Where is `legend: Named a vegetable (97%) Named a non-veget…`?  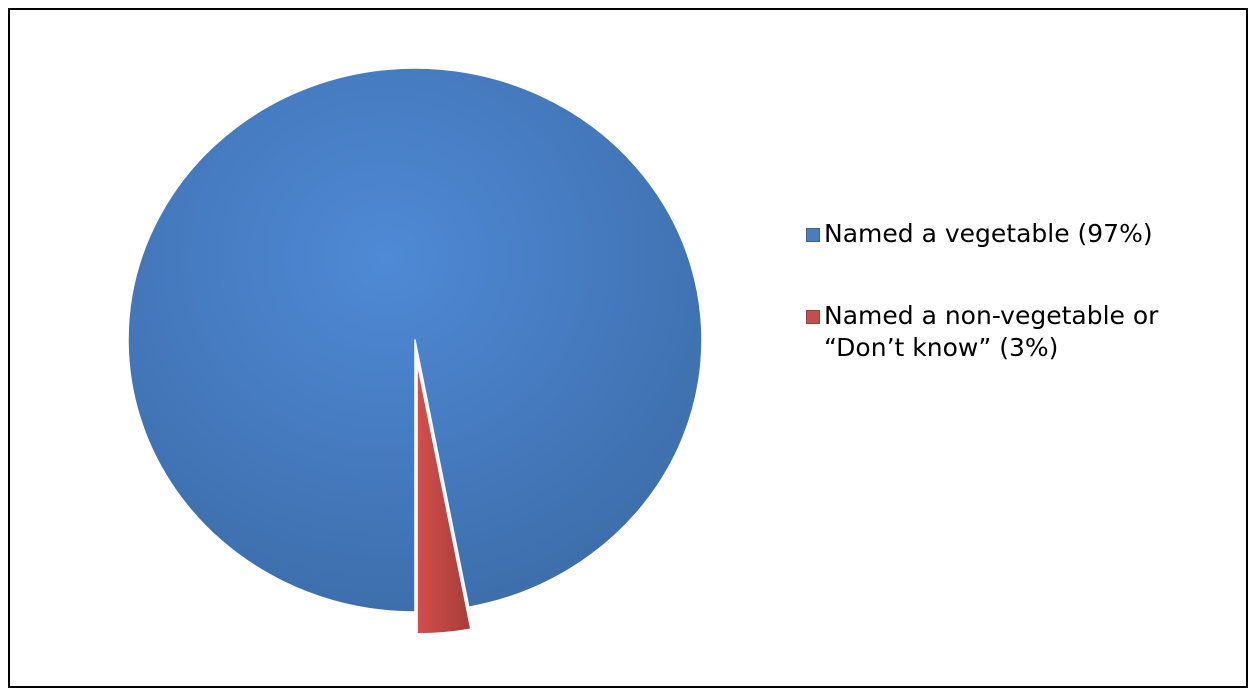
legend: Named a vegetable (97%) Named a non-veget… is located at coordinates (1016, 316).